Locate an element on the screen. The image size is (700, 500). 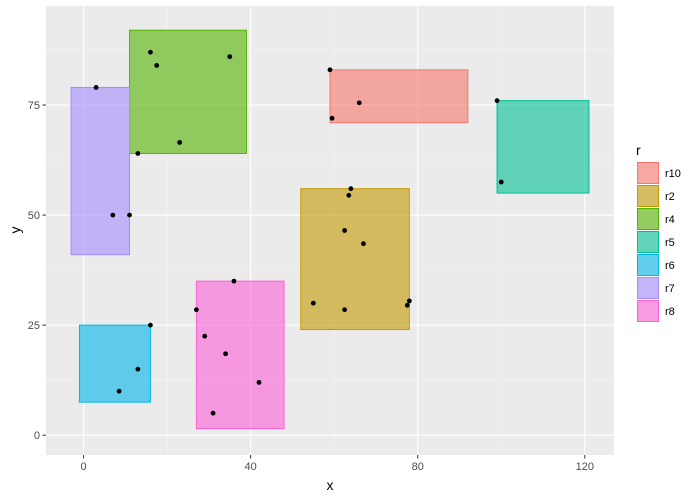
legend-label-r5: r5 is located at coordinates (670, 243).